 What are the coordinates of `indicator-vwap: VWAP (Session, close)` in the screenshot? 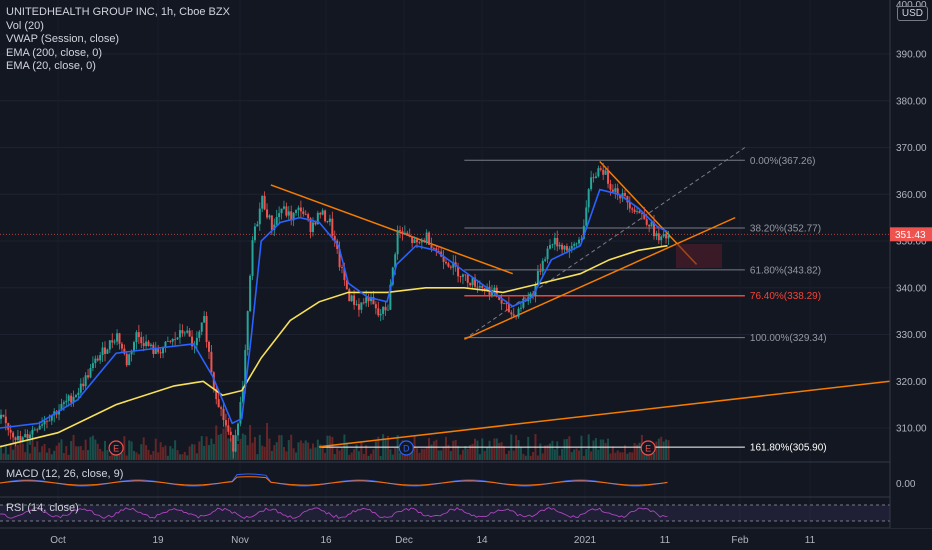 It's located at (63, 39).